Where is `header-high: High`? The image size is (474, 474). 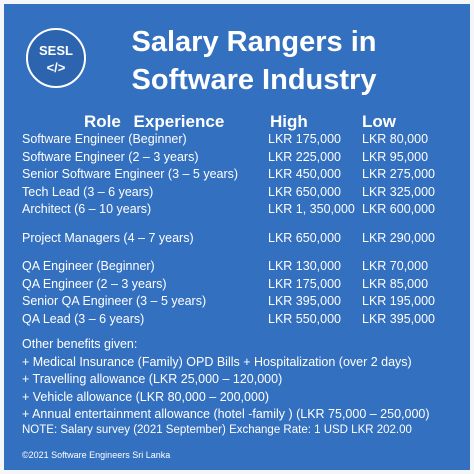
header-high: High is located at coordinates (289, 121).